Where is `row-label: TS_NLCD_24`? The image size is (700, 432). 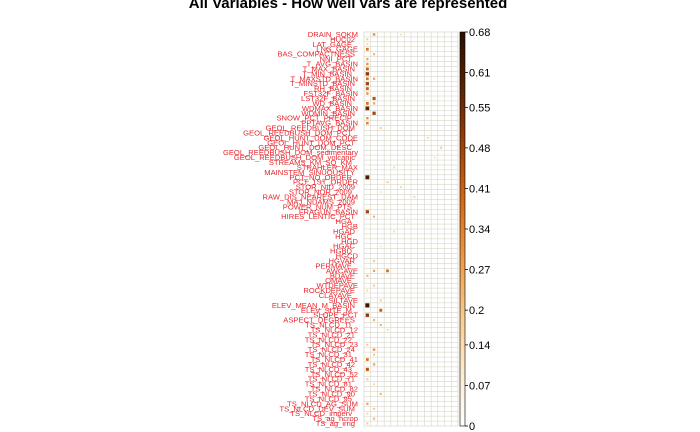
row-label: TS_NLCD_24 is located at coordinates (331, 349).